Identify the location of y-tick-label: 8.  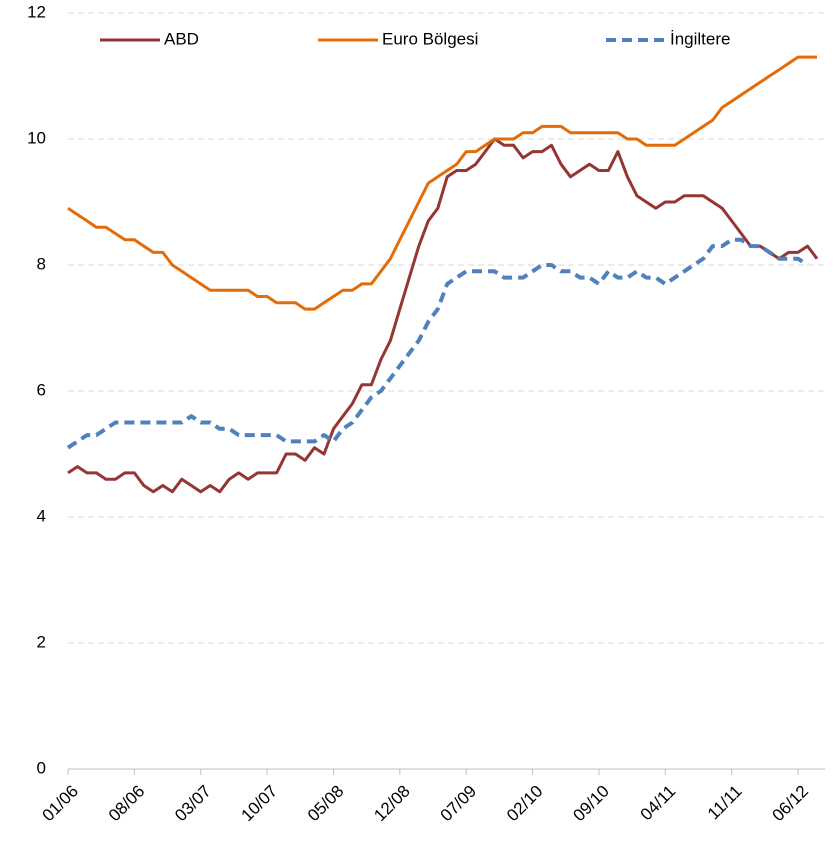
(41, 263).